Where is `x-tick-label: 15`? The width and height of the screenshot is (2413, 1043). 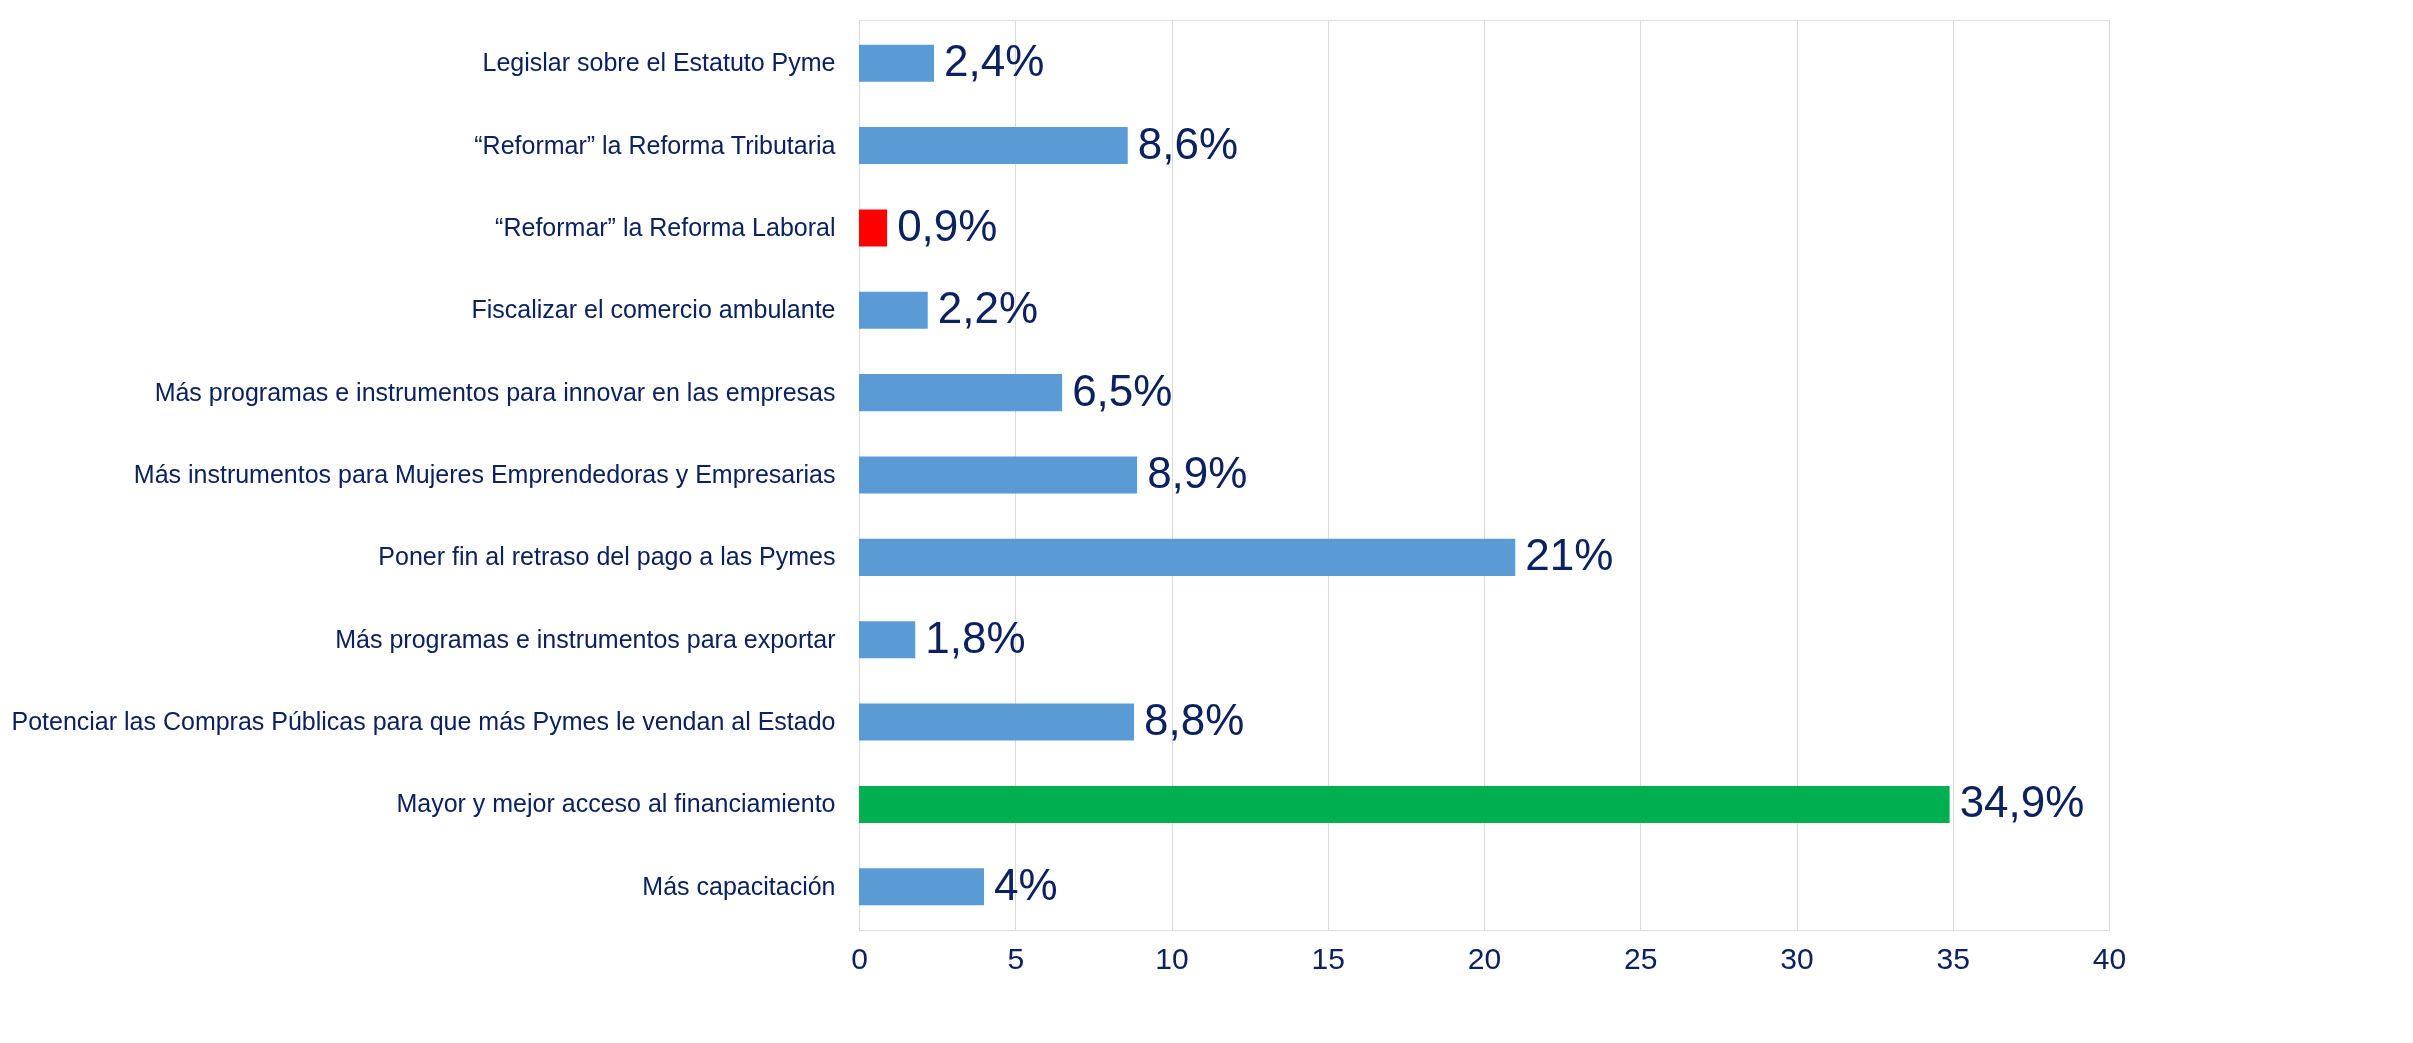 x-tick-label: 15 is located at coordinates (1328, 958).